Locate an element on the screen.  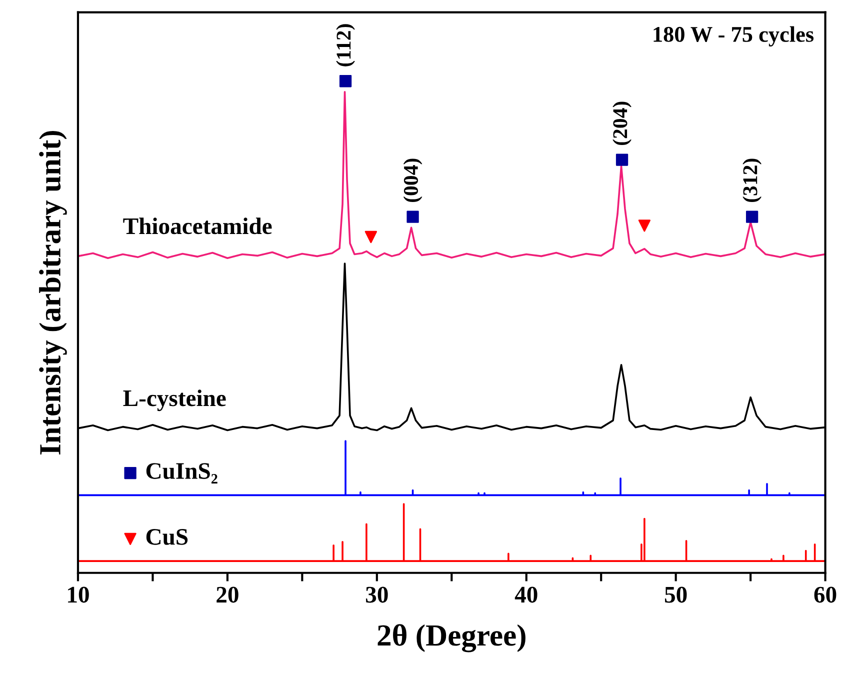
annotation: (204) is located at coordinates (622, 123).